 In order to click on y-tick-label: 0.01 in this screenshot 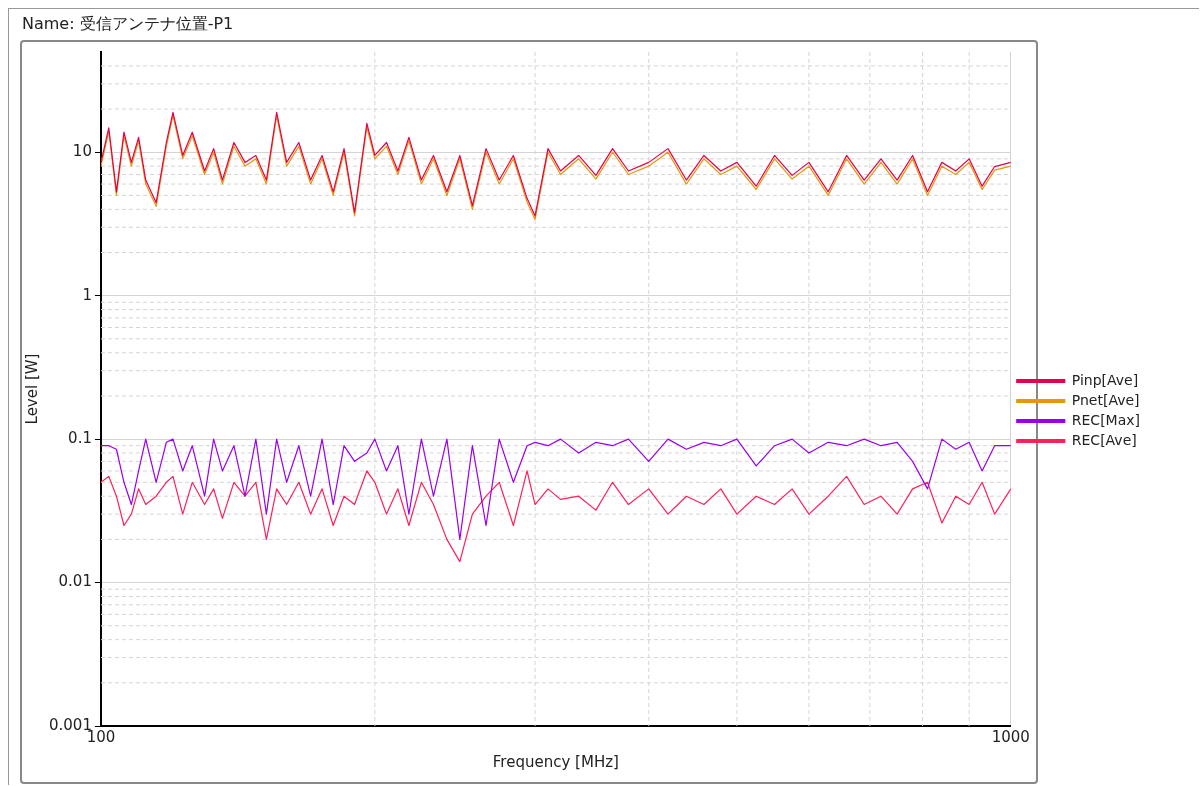, I will do `click(75, 581)`.